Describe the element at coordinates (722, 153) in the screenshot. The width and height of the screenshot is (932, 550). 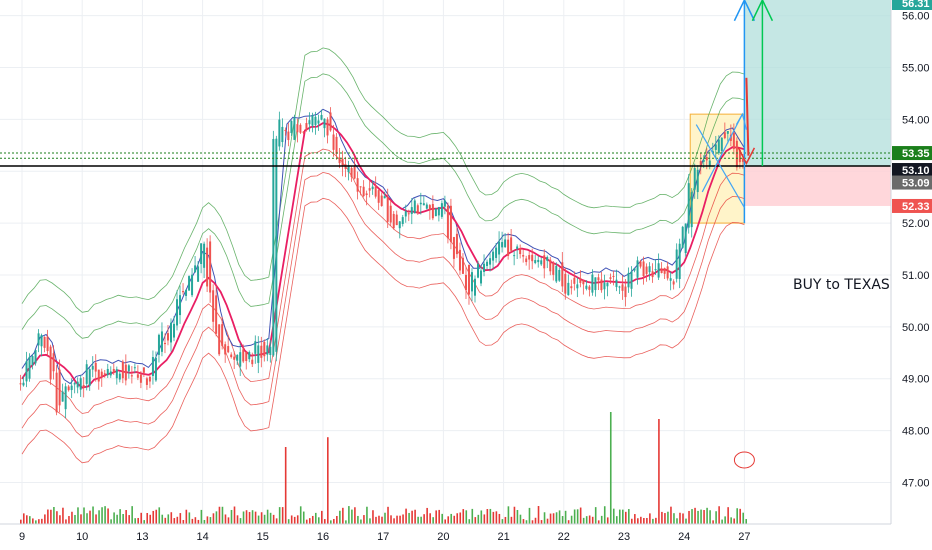
I see `trend-line-blue` at that location.